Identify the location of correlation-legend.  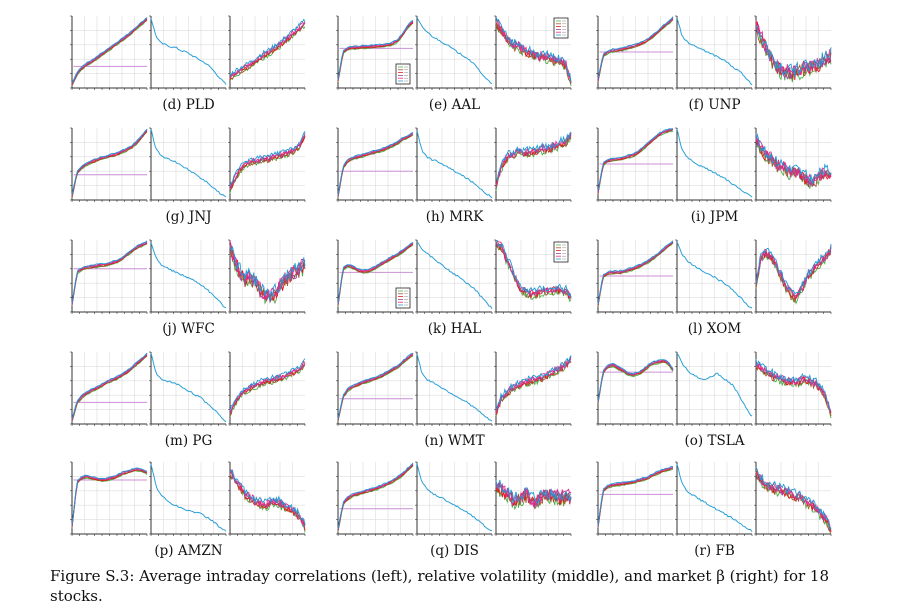
(403, 298).